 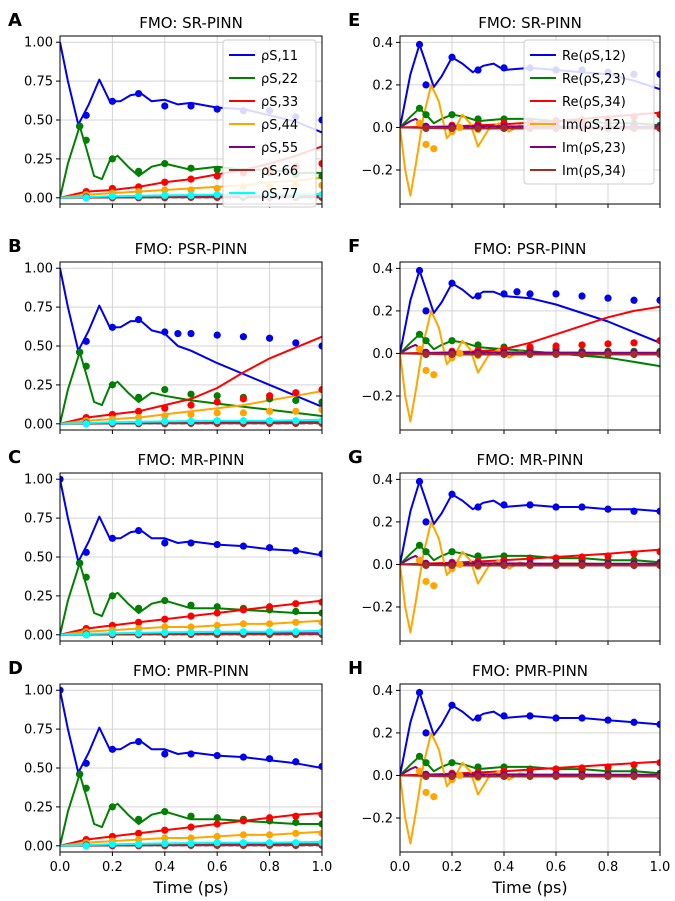 What do you see at coordinates (279, 102) in the screenshot?
I see `legend-label: ρS,33` at bounding box center [279, 102].